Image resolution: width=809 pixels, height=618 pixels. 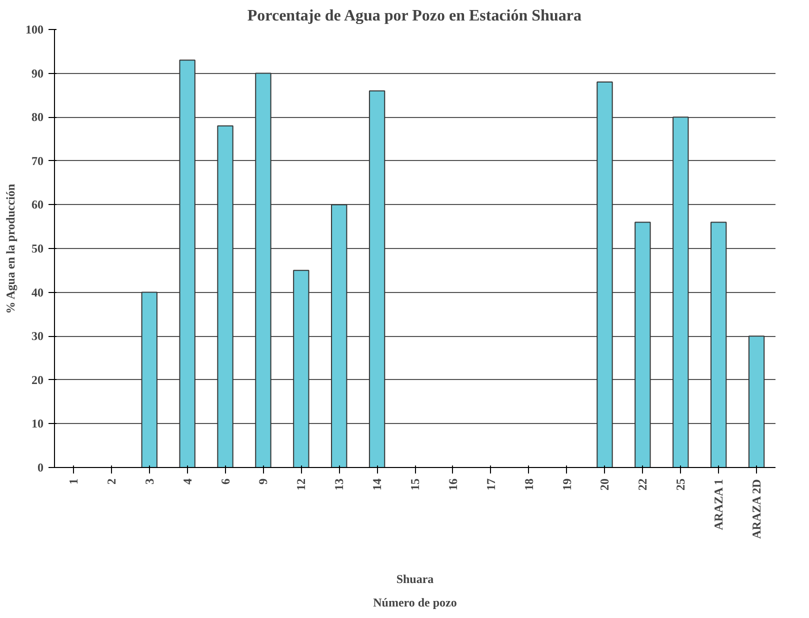 I want to click on text: Número de pozo, so click(x=415, y=603).